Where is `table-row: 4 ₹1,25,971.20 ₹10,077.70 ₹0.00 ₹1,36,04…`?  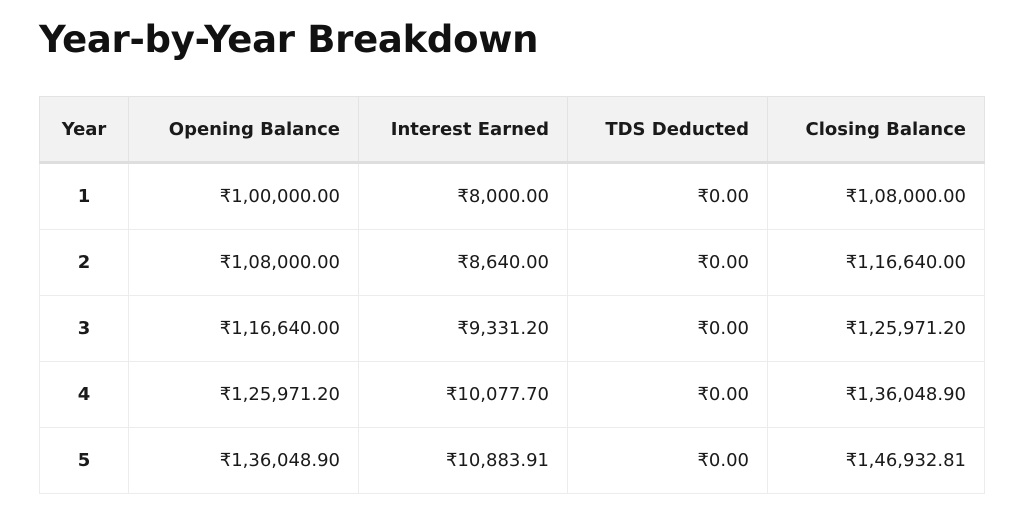
table-row: 4 ₹1,25,971.20 ₹10,077.70 ₹0.00 ₹1,36,04… is located at coordinates (512, 394).